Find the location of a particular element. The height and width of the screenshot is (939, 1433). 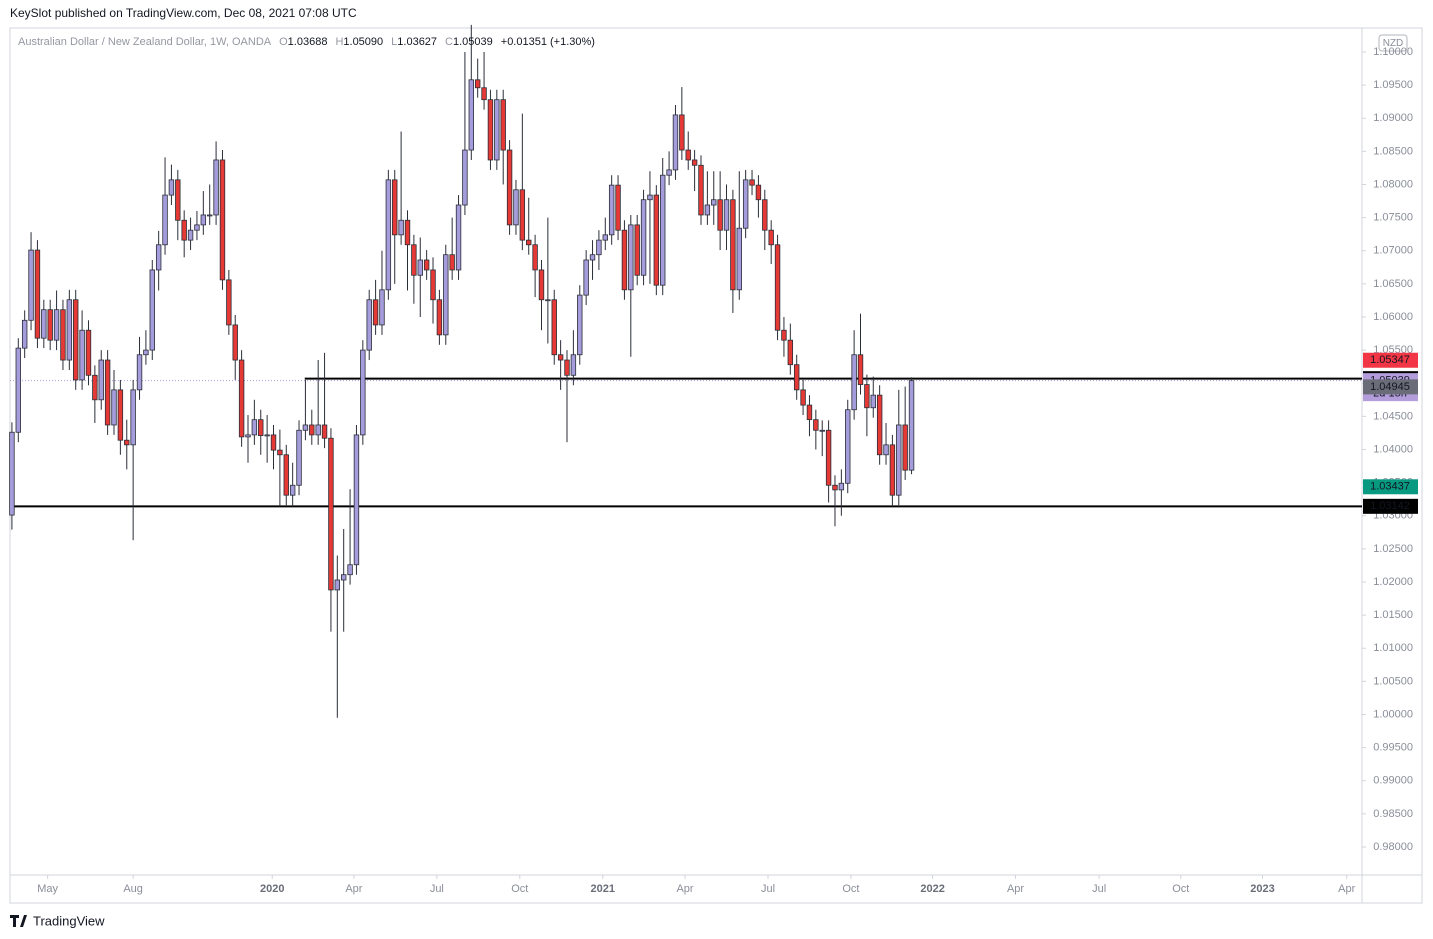

currency-badge is located at coordinates (1393, 43).